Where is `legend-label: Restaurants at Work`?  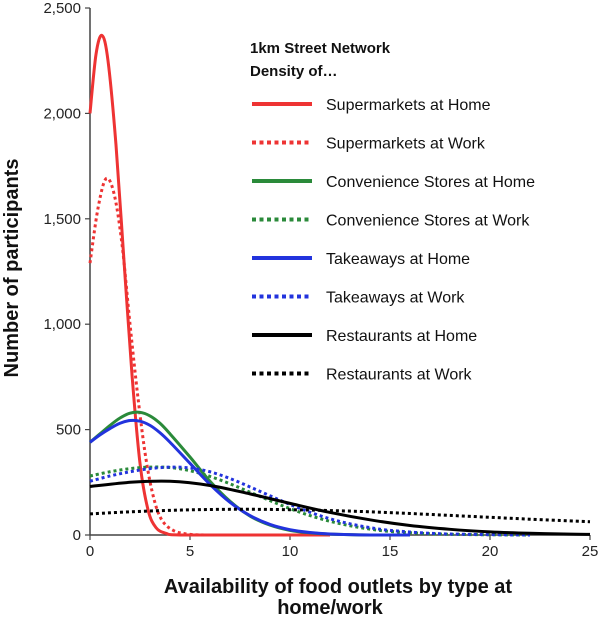 legend-label: Restaurants at Work is located at coordinates (399, 375).